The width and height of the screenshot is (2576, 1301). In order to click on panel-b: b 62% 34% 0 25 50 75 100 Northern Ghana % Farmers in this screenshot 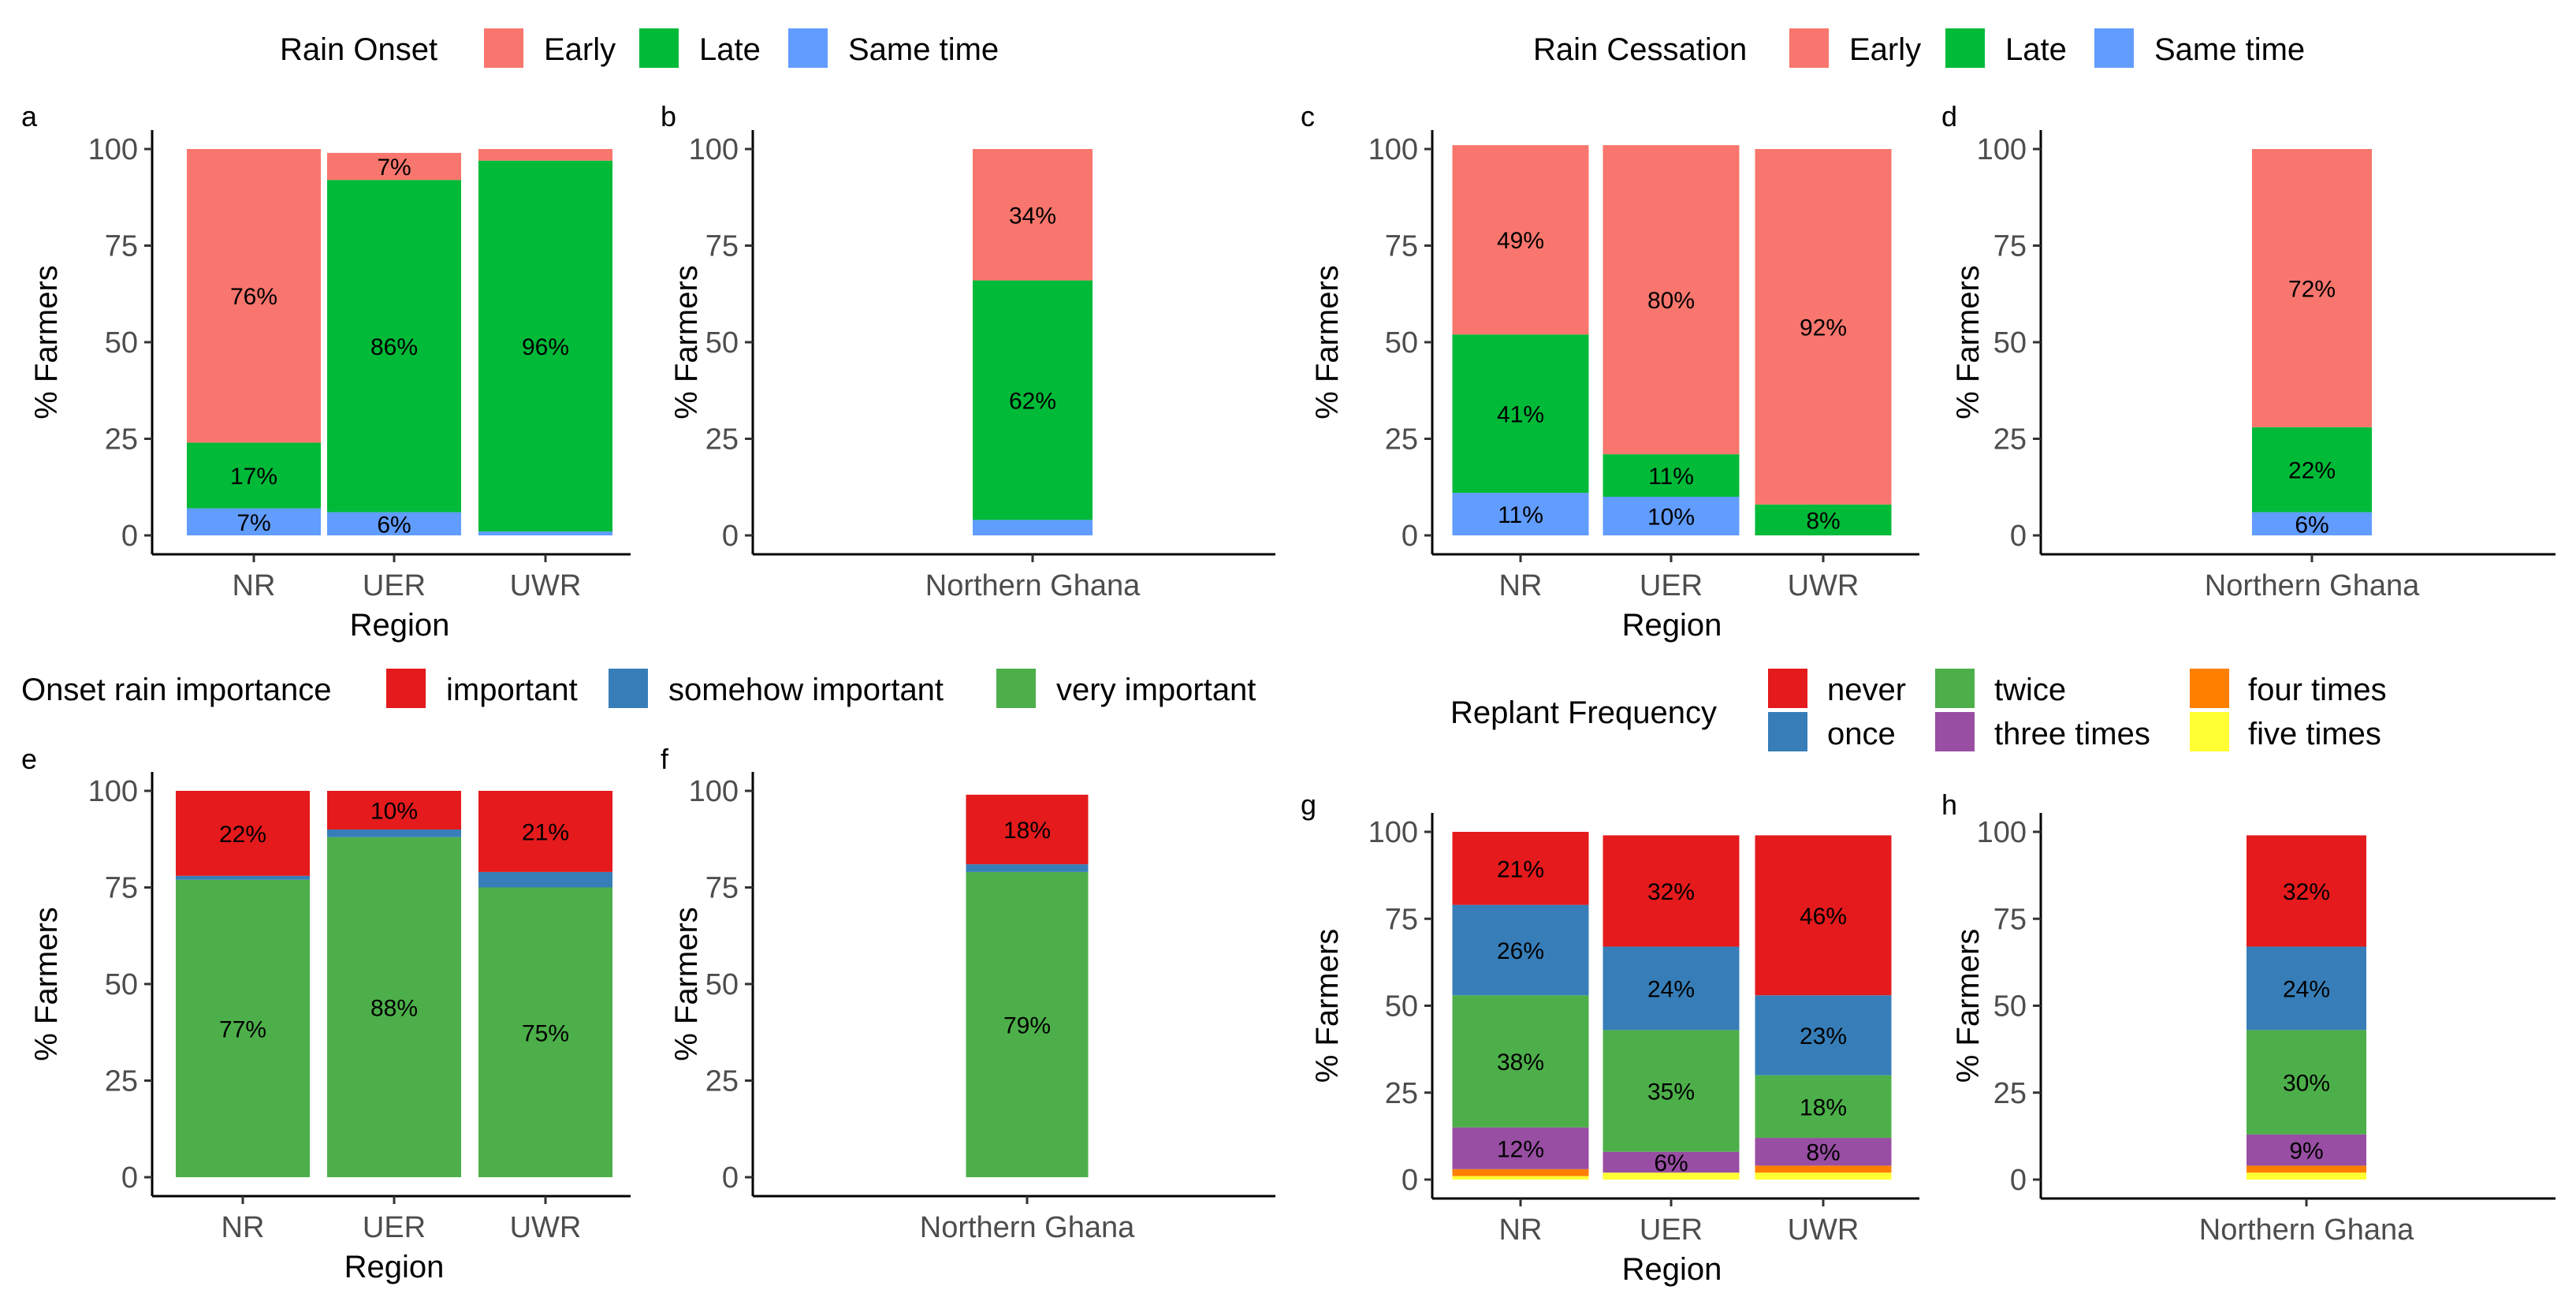, I will do `click(968, 351)`.